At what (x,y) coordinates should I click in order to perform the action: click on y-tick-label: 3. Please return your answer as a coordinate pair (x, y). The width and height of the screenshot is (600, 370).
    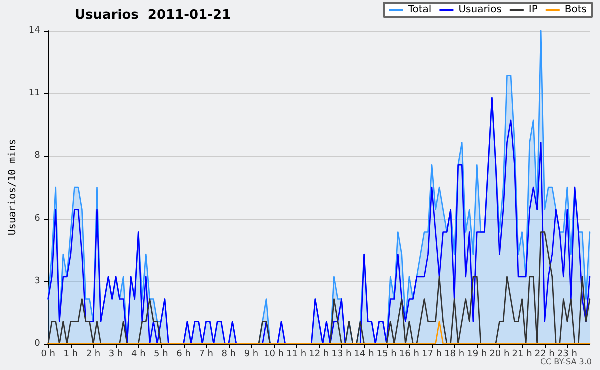
    Looking at the image, I should click on (37, 281).